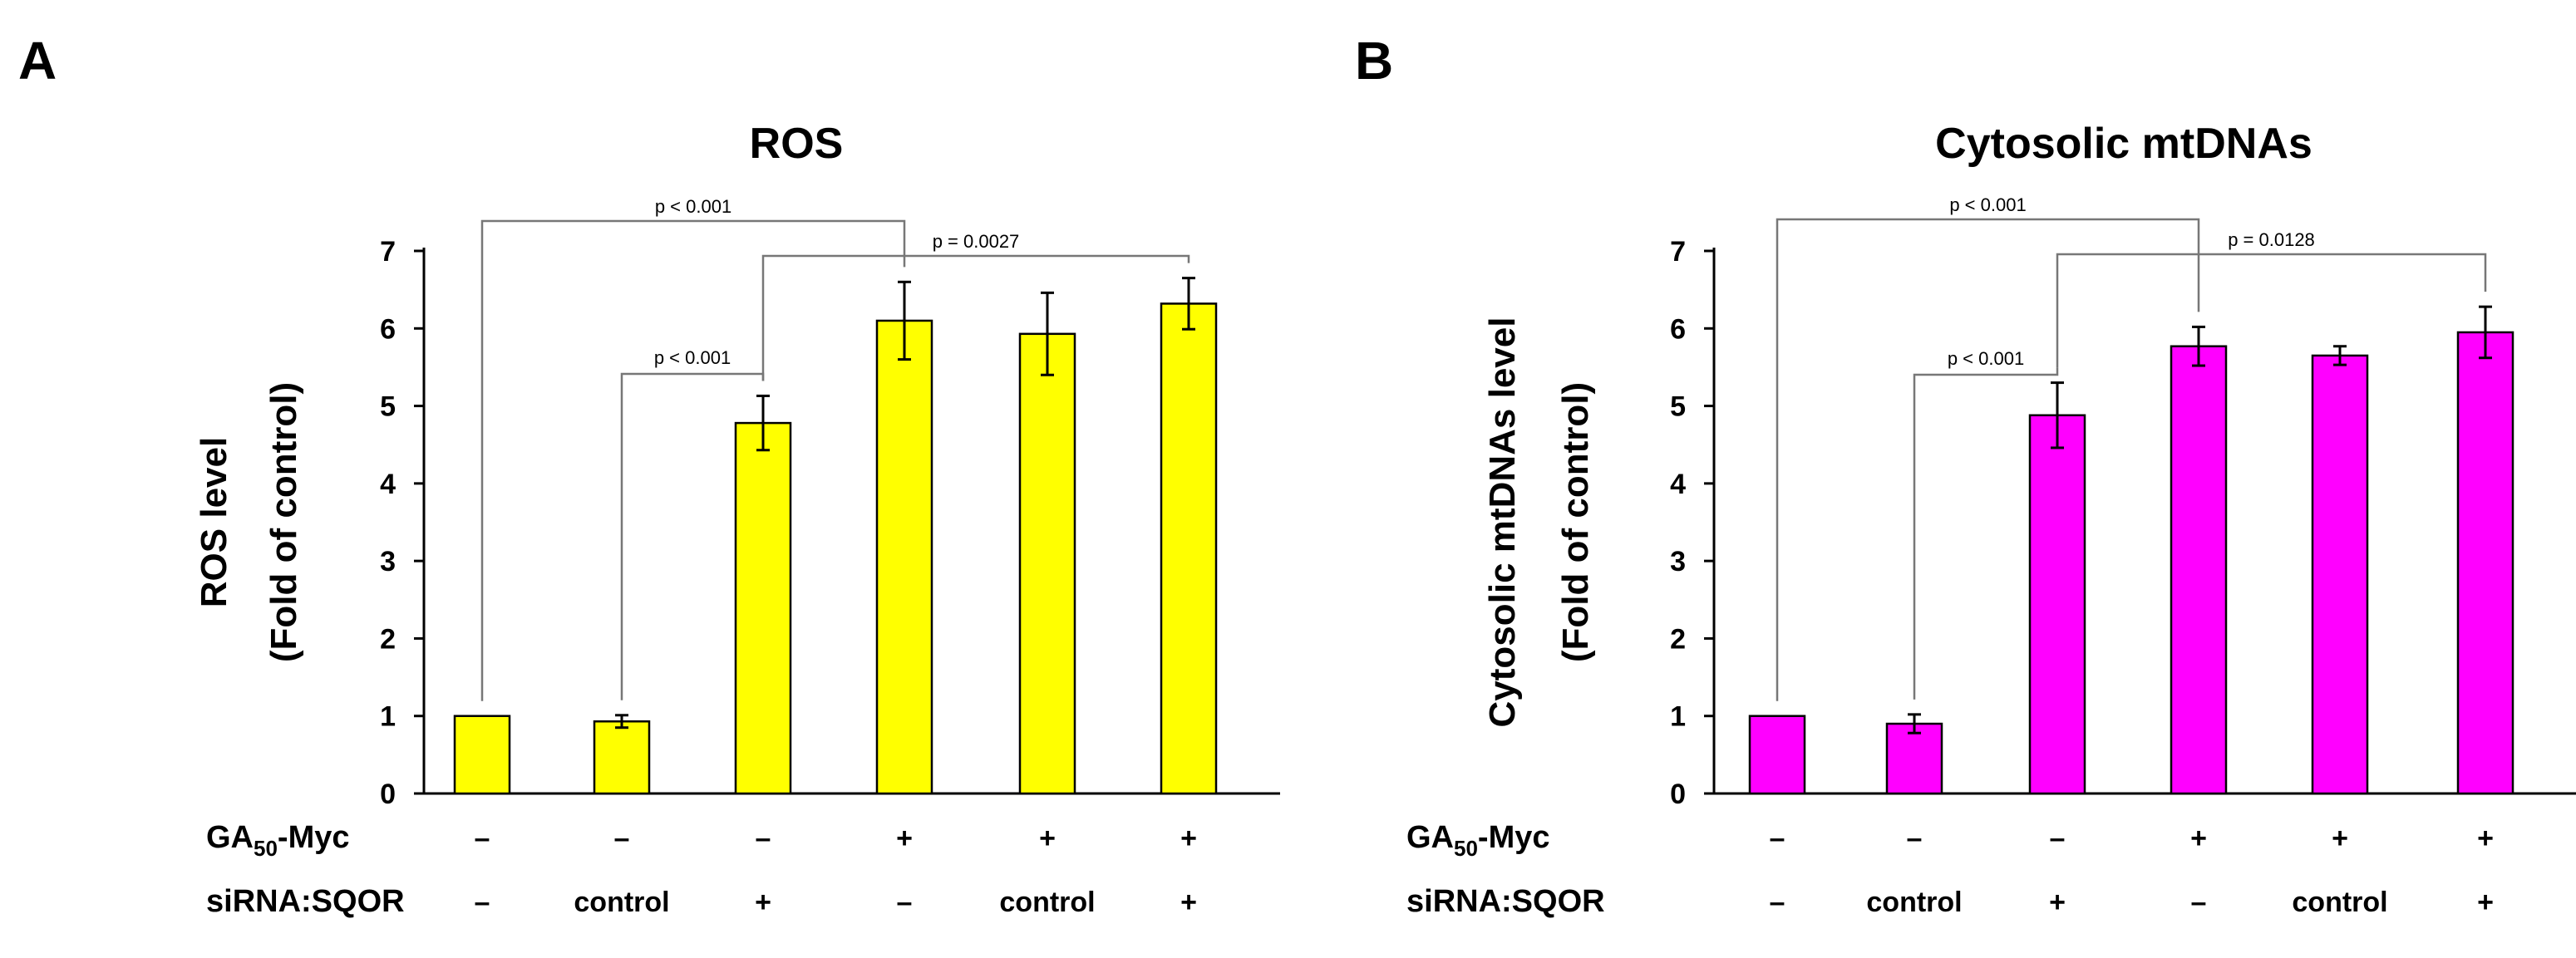  I want to click on chart-title-b: Cytosolic mtDNAs, so click(2123, 144).